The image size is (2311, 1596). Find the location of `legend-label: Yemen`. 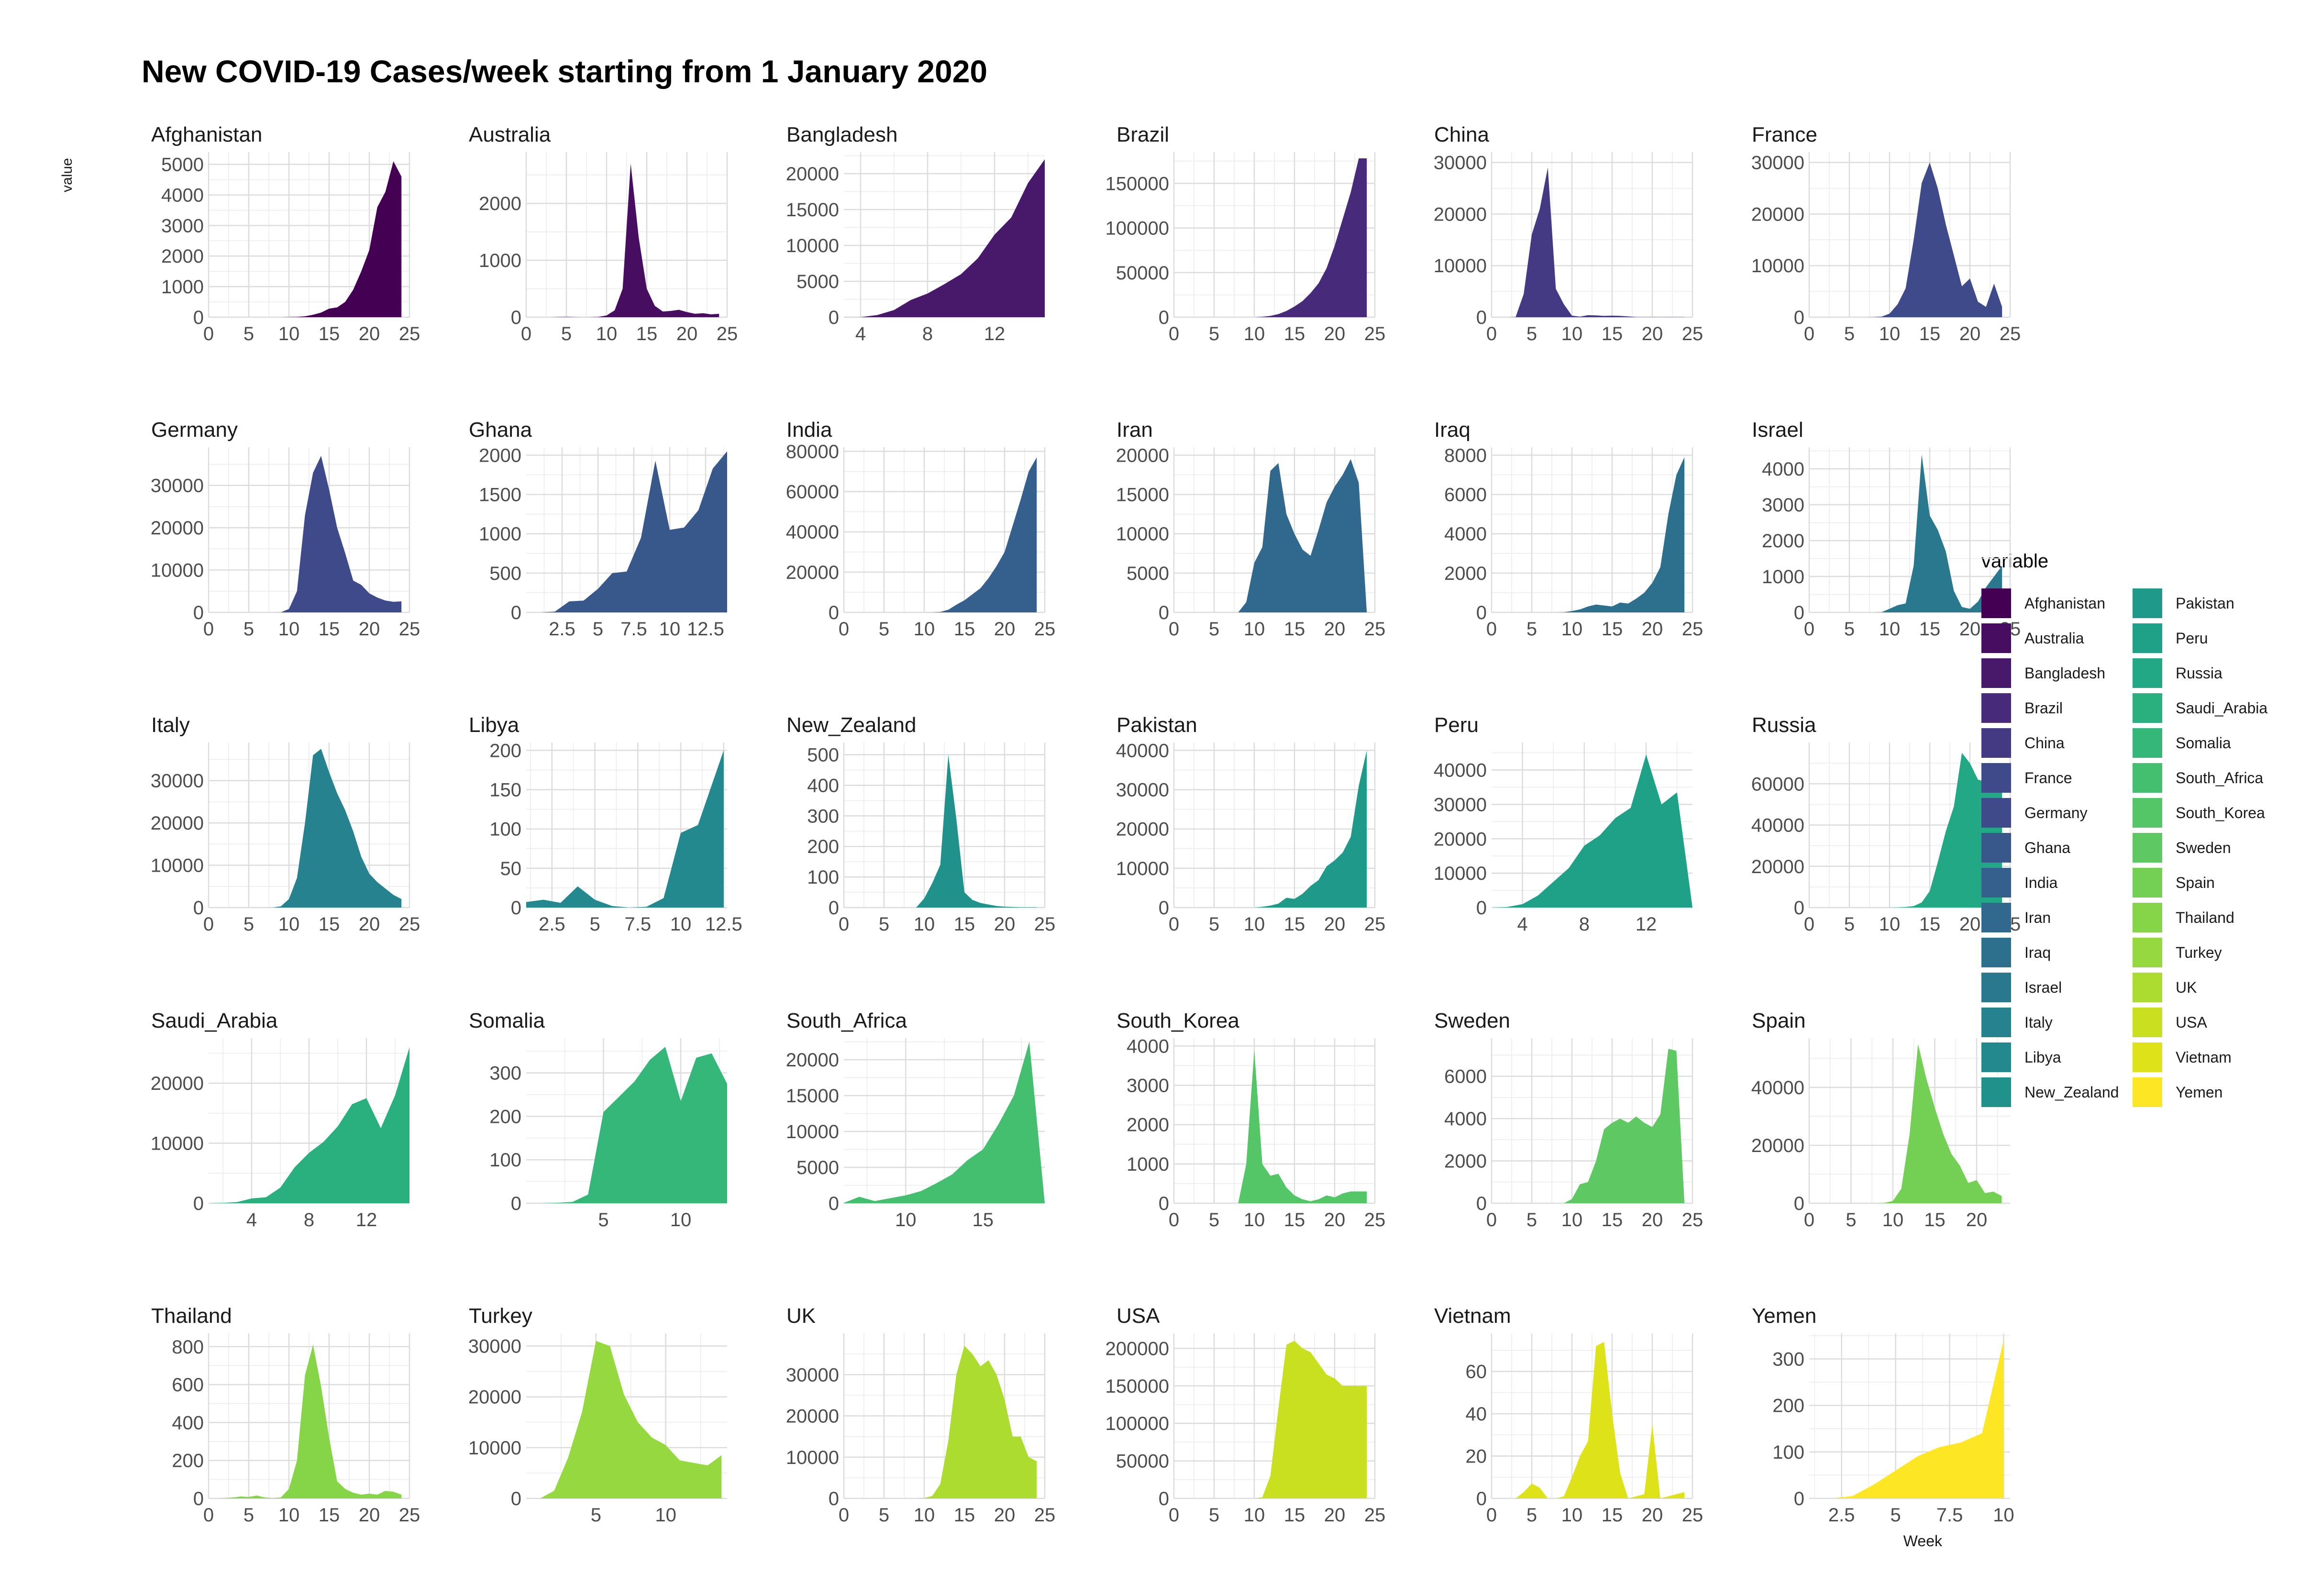

legend-label: Yemen is located at coordinates (2199, 1093).